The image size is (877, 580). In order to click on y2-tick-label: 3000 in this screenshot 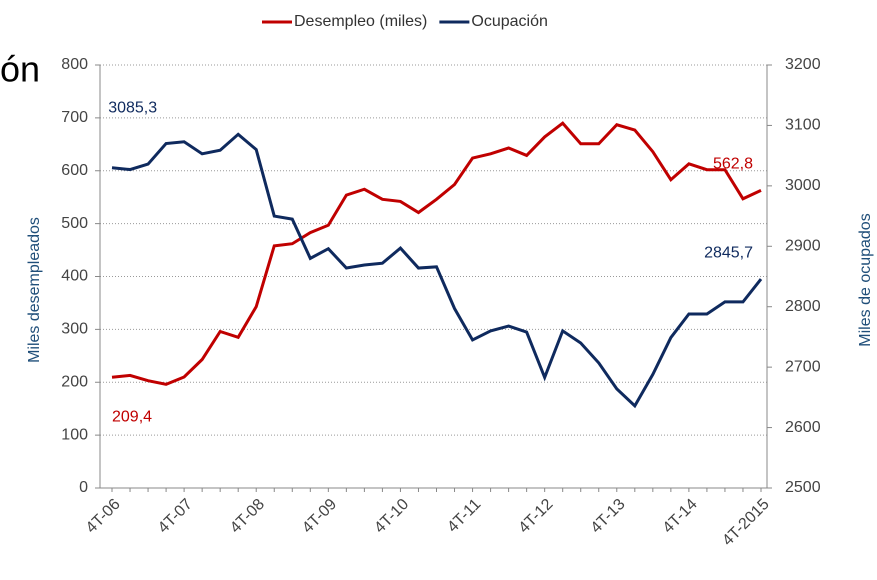, I will do `click(803, 185)`.